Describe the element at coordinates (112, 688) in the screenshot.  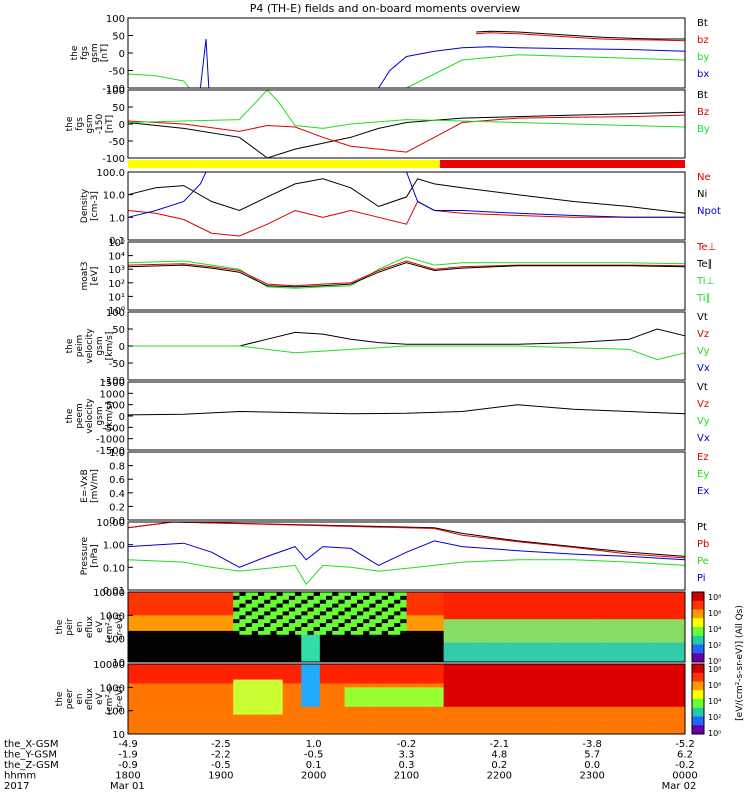
I see `y-tick-label: 1000` at that location.